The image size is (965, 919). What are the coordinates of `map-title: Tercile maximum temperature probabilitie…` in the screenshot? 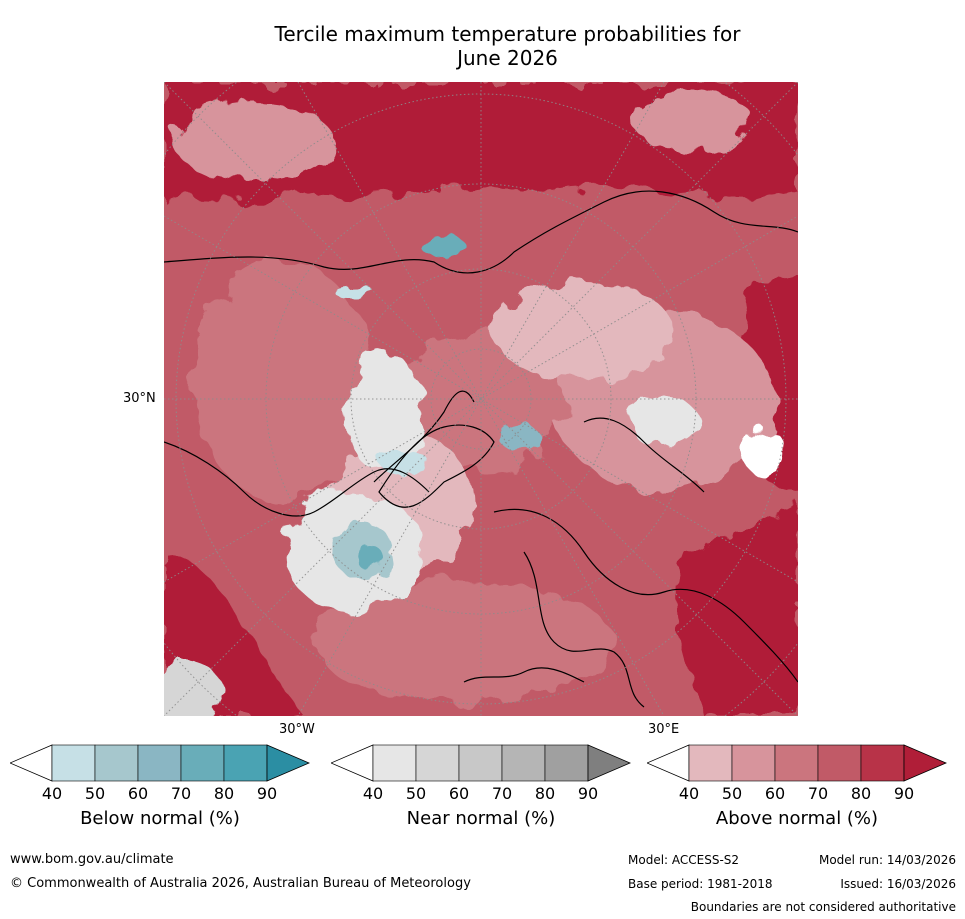 It's located at (507, 46).